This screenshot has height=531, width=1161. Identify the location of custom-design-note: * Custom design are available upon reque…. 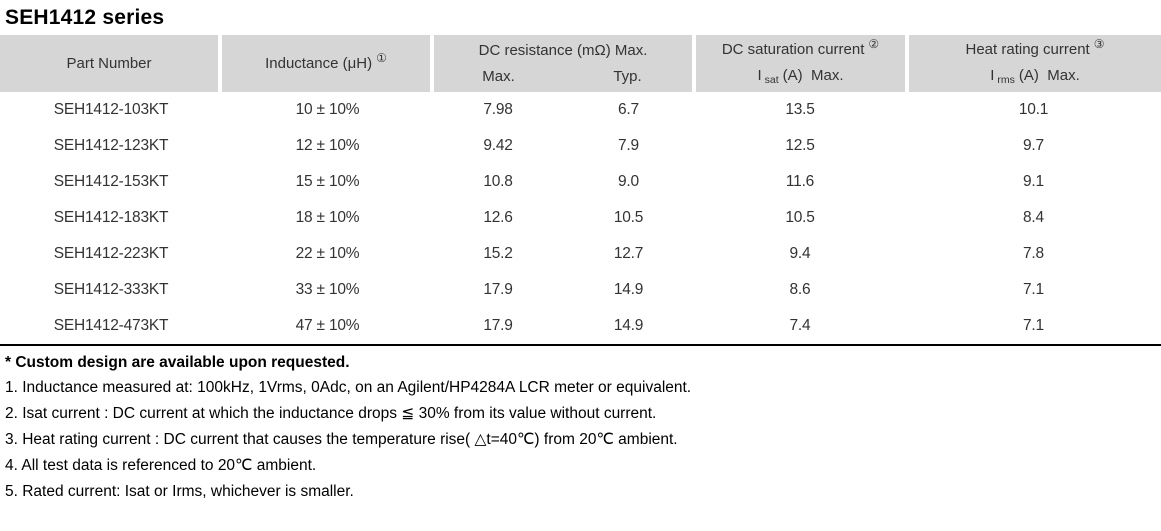
(177, 362).